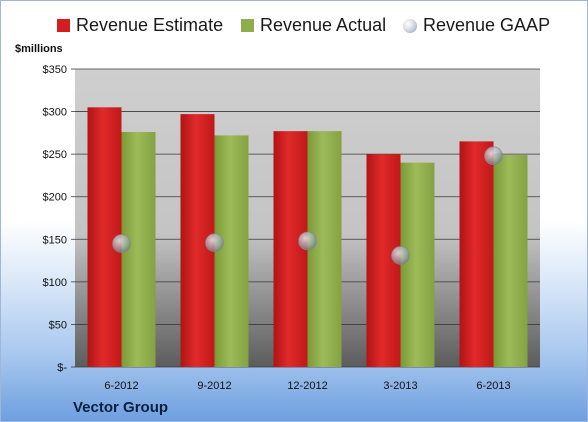  What do you see at coordinates (55, 70) in the screenshot?
I see `y-tick-label: $350` at bounding box center [55, 70].